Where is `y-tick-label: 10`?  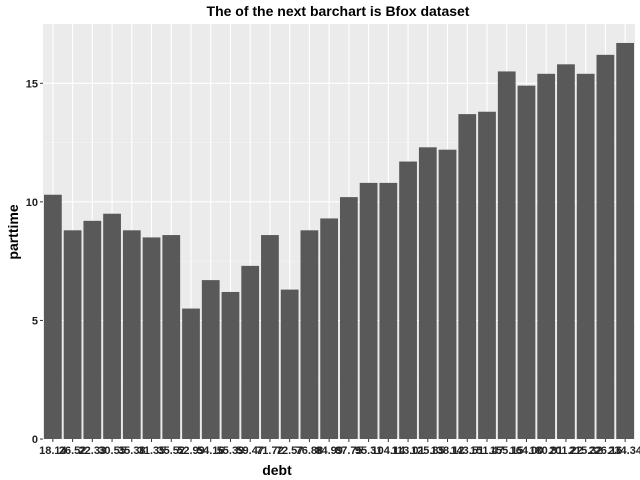
y-tick-label: 10 is located at coordinates (32, 203).